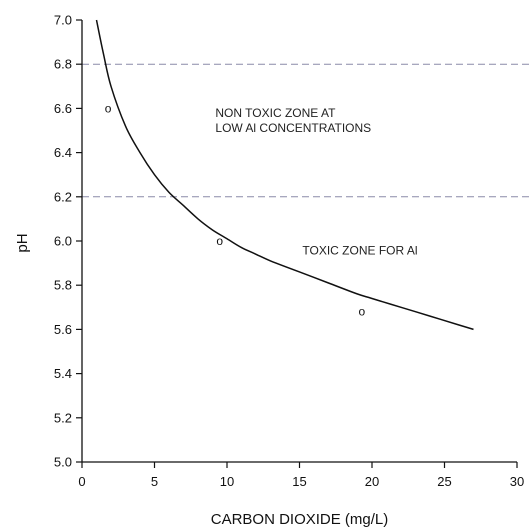 This screenshot has width=529, height=528. Describe the element at coordinates (22, 242) in the screenshot. I see `y-axis-label: pH` at that location.